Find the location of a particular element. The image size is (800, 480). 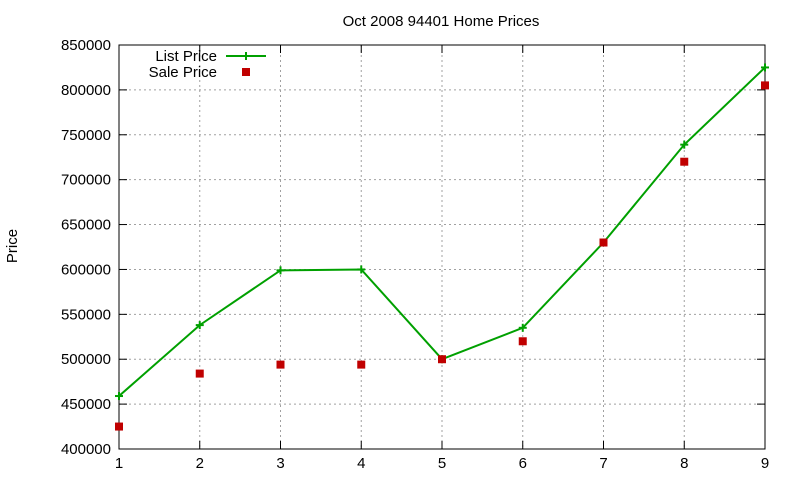

y-tick-label: 700000 is located at coordinates (86, 180).